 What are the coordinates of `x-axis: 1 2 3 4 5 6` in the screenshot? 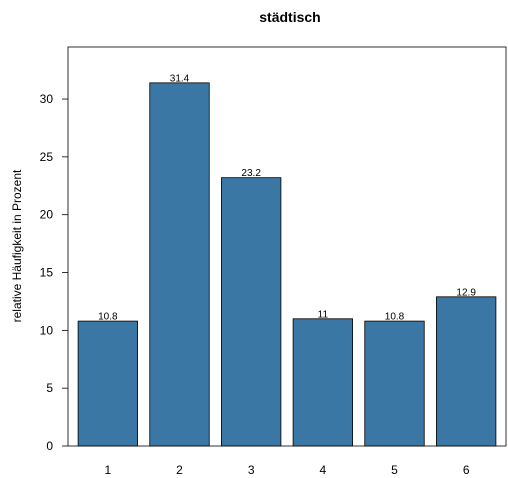 It's located at (286, 470).